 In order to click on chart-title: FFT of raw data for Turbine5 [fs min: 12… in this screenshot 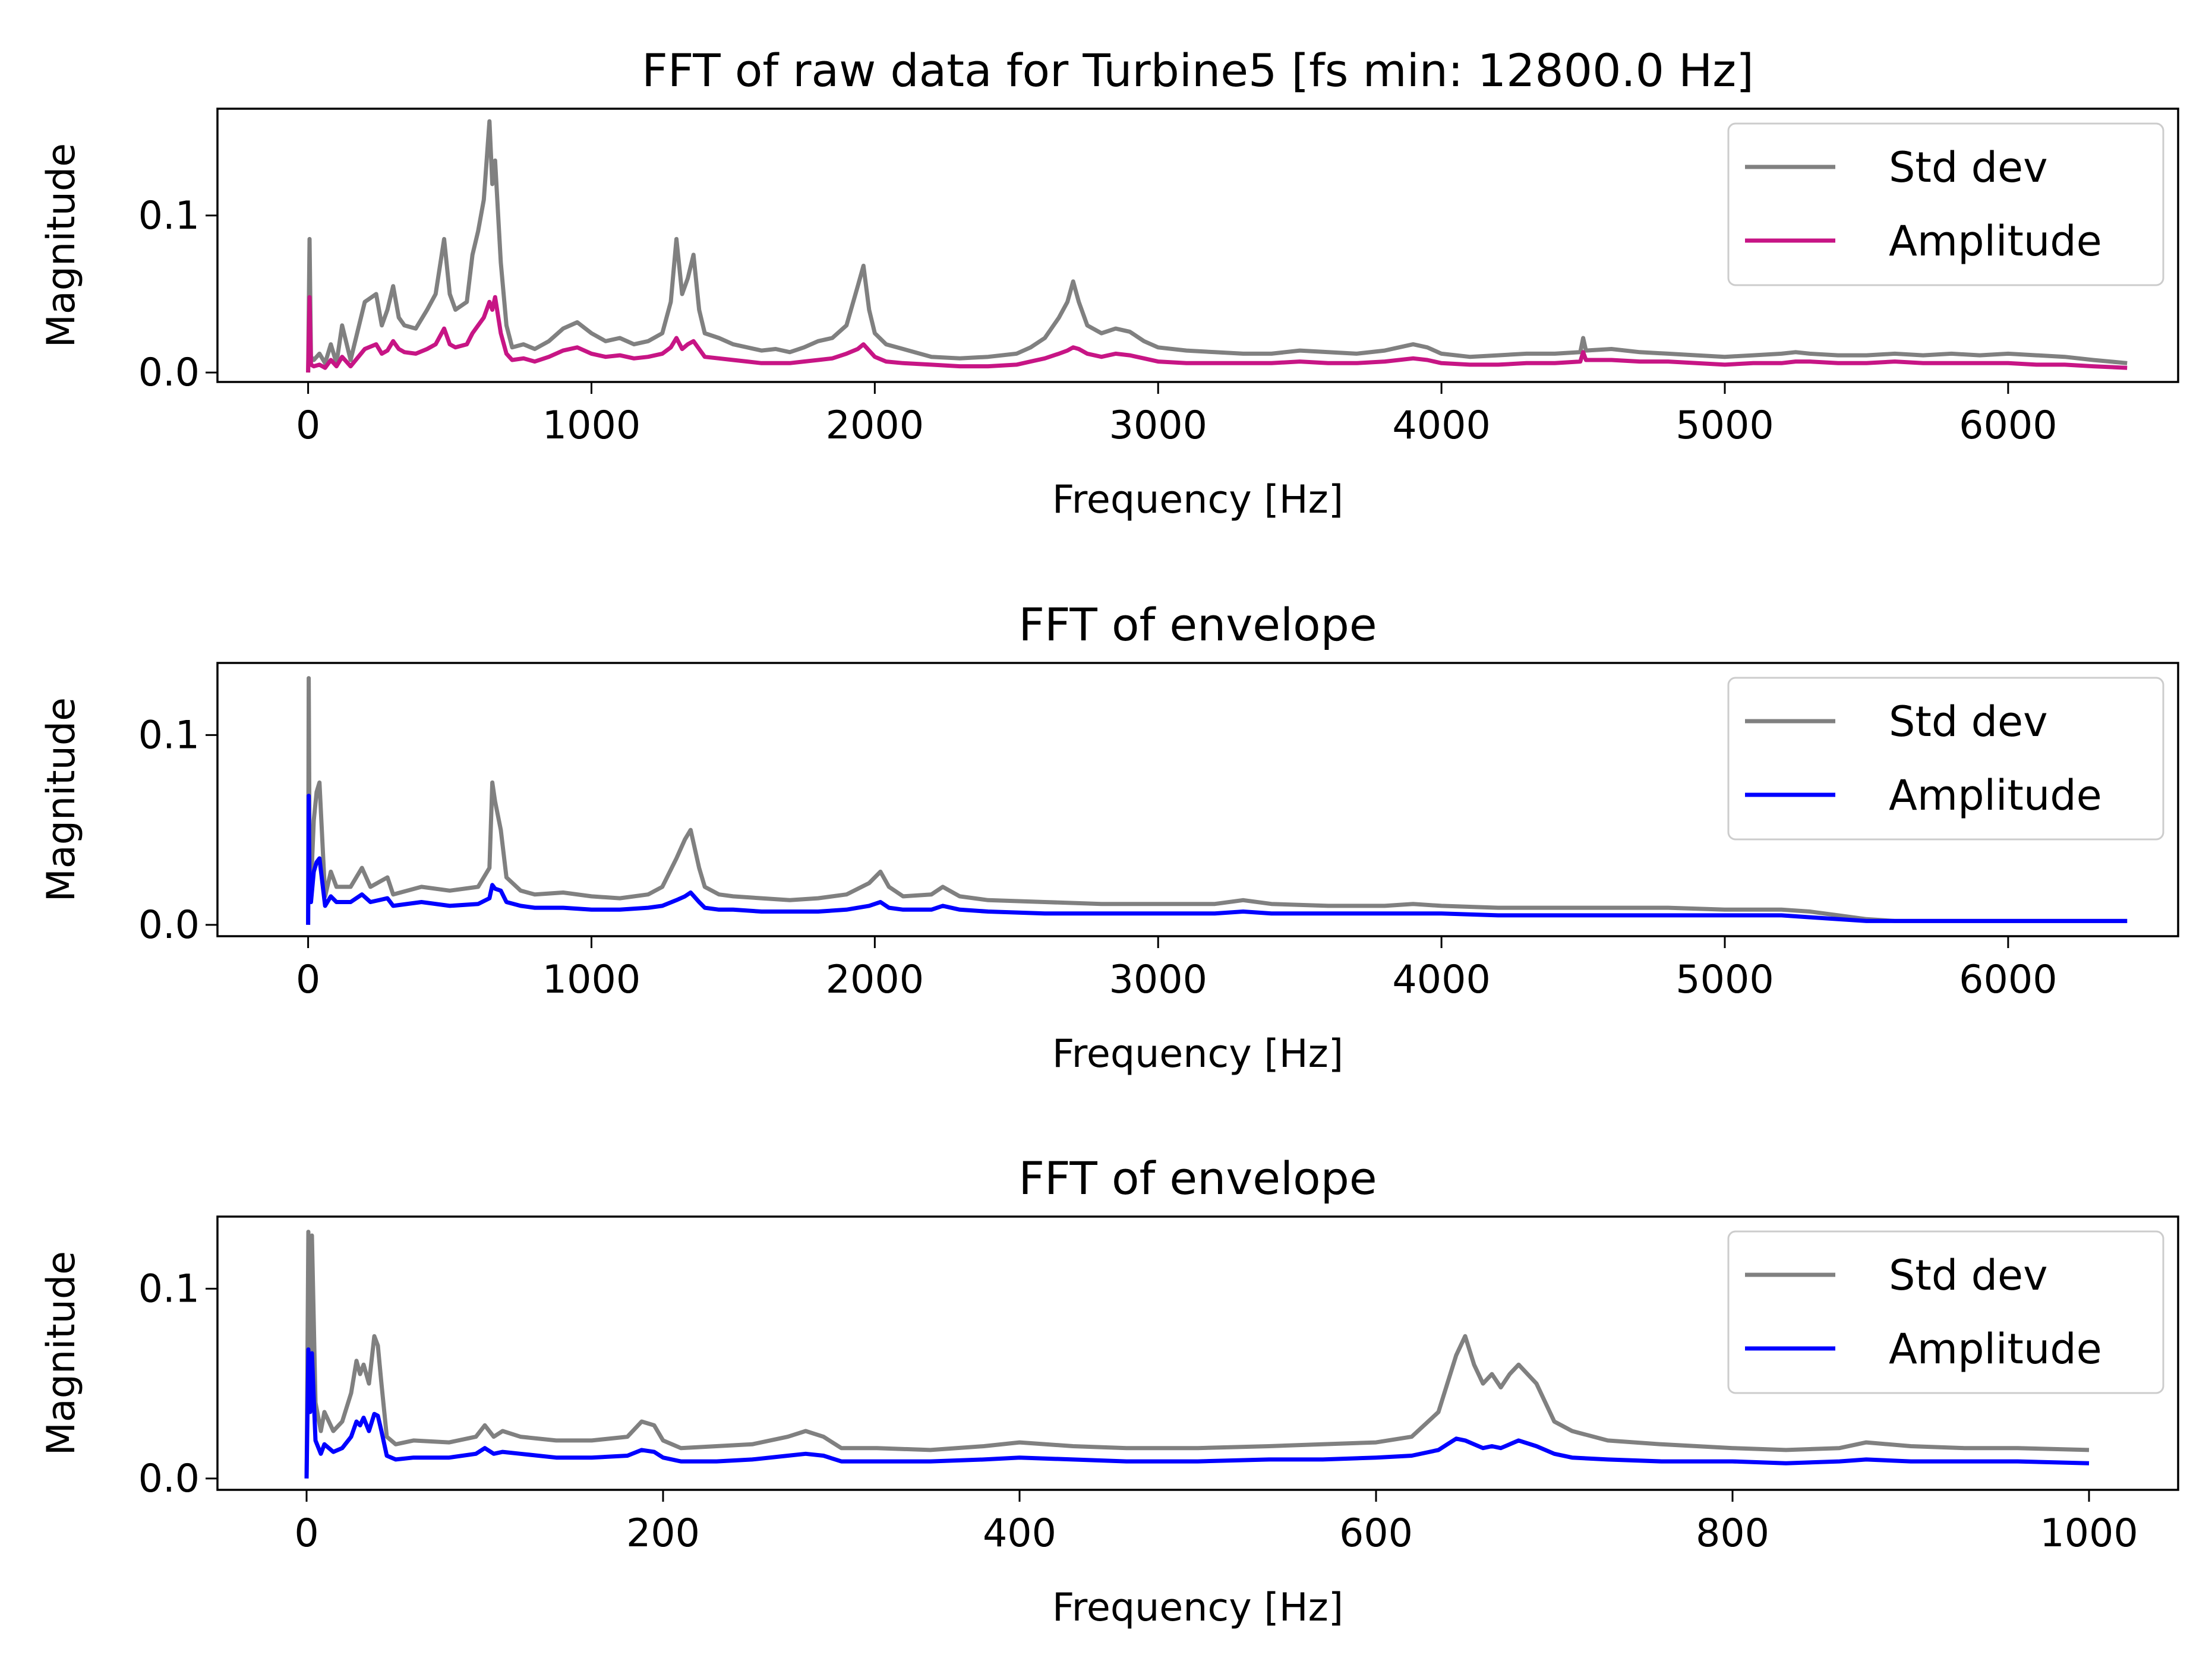, I will do `click(1198, 71)`.